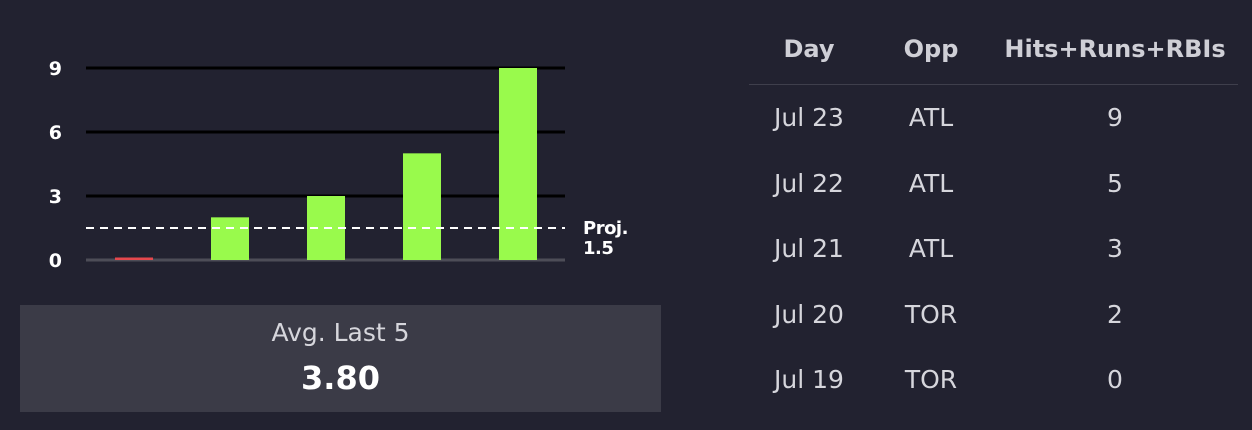 The width and height of the screenshot is (1252, 430). I want to click on table-row: Jul 22 ATL 5, so click(993, 184).